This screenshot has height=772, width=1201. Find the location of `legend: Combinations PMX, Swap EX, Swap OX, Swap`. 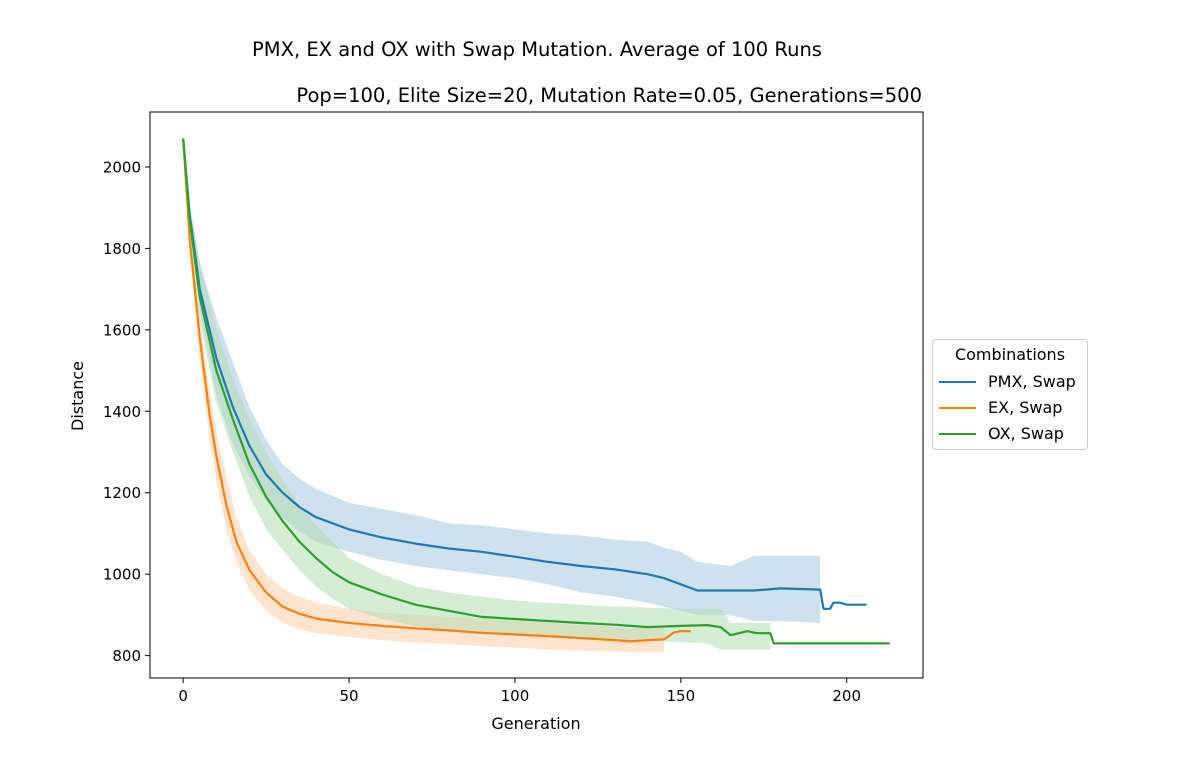

legend: Combinations PMX, Swap EX, Swap OX, Swap is located at coordinates (1010, 394).